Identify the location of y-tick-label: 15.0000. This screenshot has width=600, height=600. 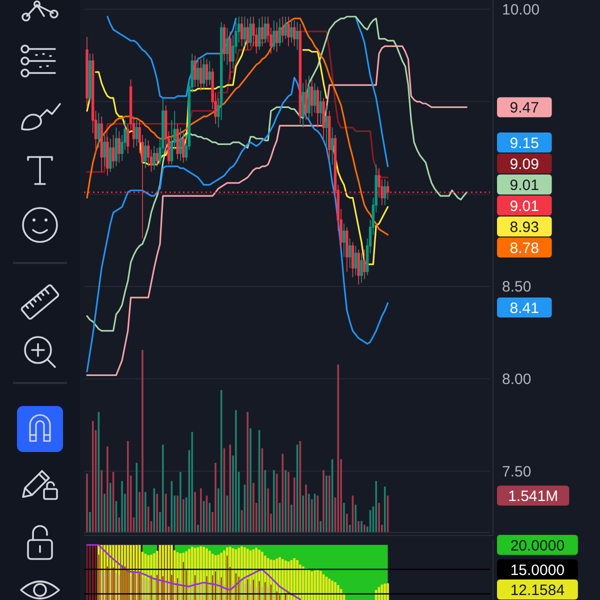
(537, 570).